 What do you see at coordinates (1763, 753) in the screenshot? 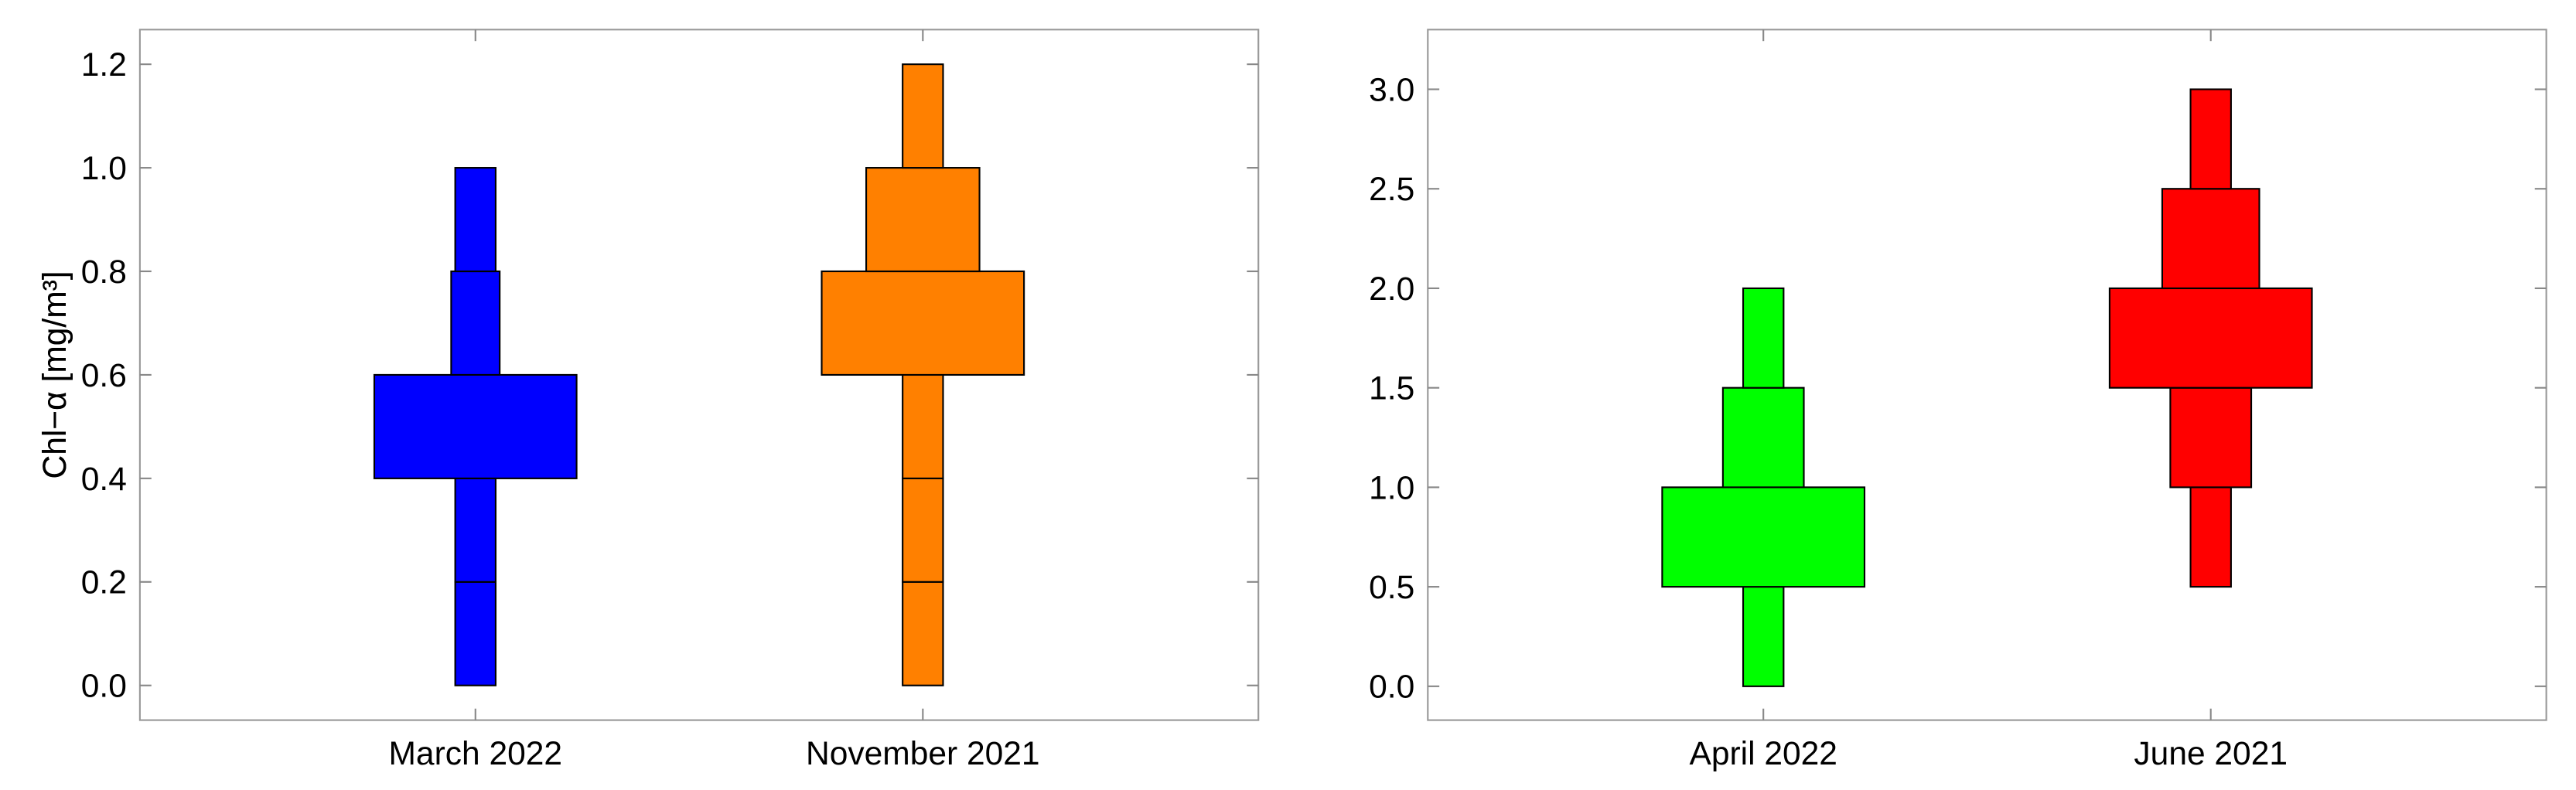
I see `x-tick-label: April 2022` at bounding box center [1763, 753].